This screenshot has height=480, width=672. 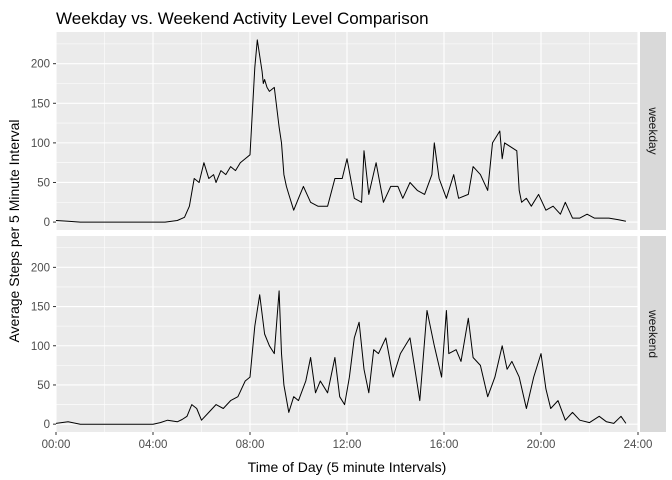 I want to click on x-tick-label: 12:00, so click(x=347, y=445).